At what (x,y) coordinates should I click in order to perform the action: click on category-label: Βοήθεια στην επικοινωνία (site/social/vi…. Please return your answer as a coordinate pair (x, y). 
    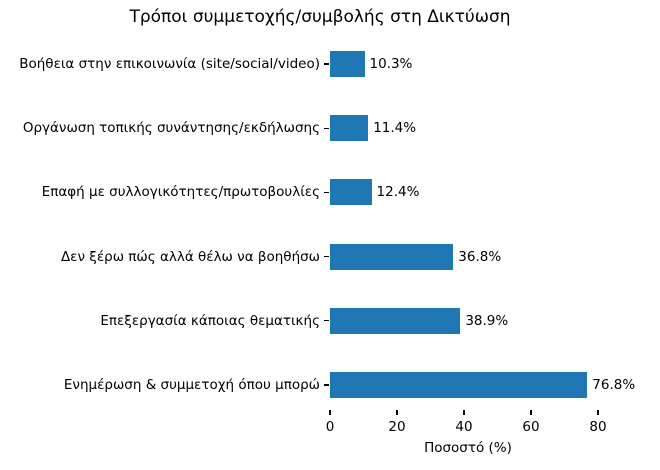
    Looking at the image, I should click on (169, 64).